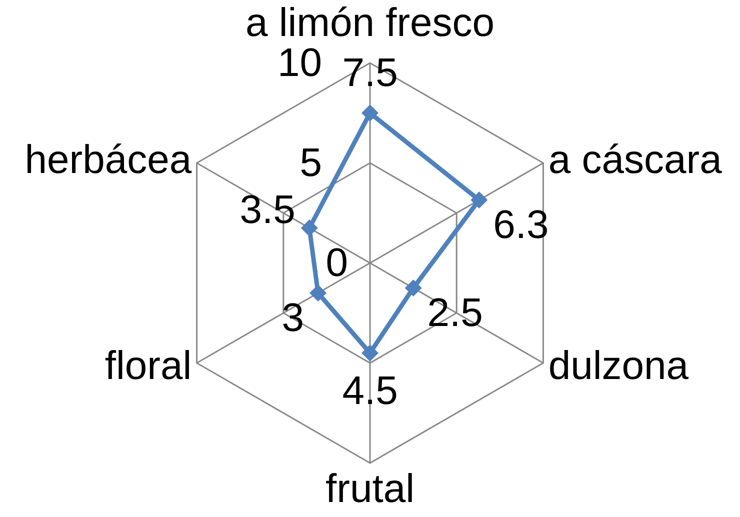 Image resolution: width=740 pixels, height=517 pixels. What do you see at coordinates (370, 73) in the screenshot?
I see `data-label: 7.5` at bounding box center [370, 73].